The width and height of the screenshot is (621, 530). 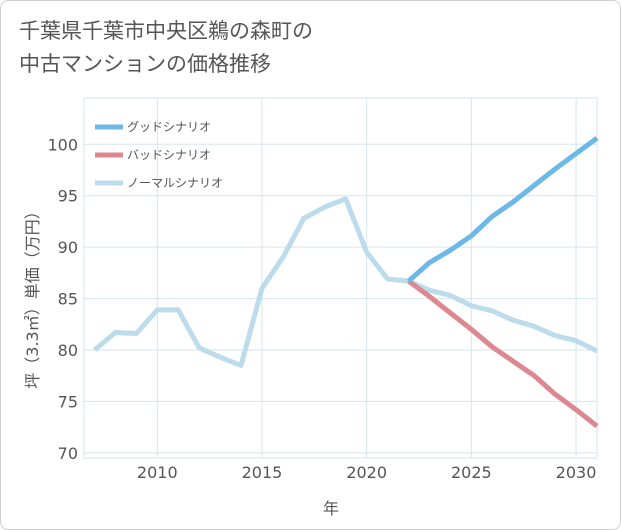 What do you see at coordinates (502, 209) in the screenshot?
I see `good-series-line` at bounding box center [502, 209].